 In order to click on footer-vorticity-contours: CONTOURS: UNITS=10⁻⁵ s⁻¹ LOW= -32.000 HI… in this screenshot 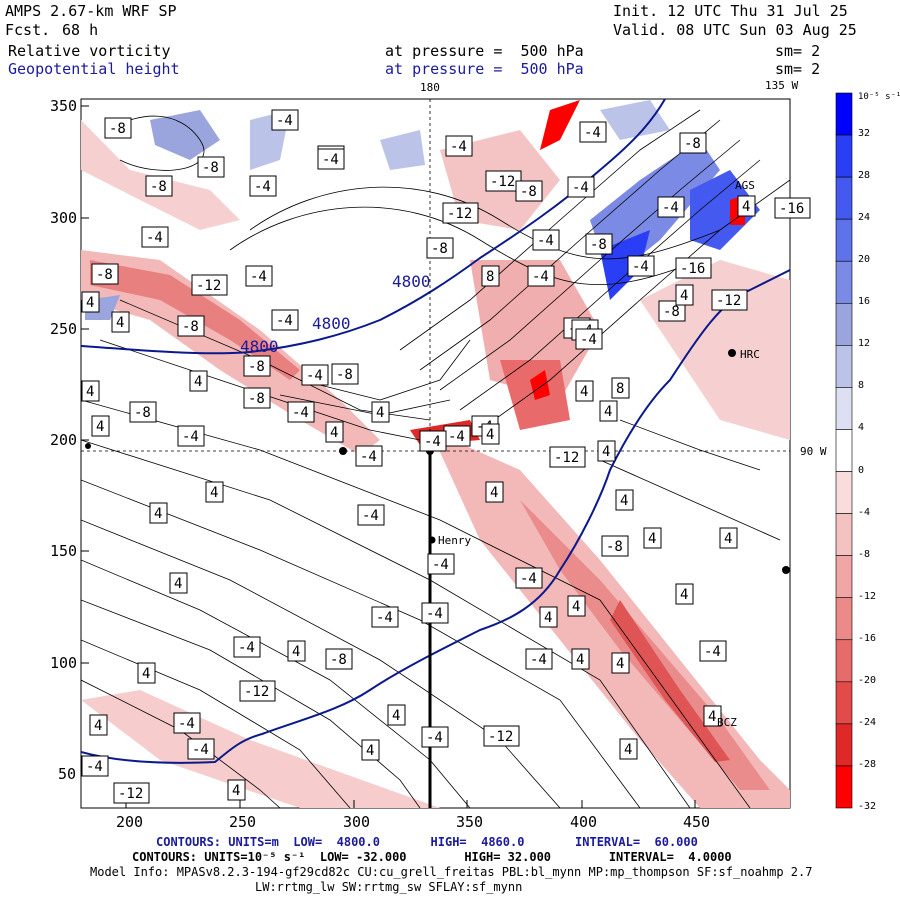, I will do `click(432, 857)`.